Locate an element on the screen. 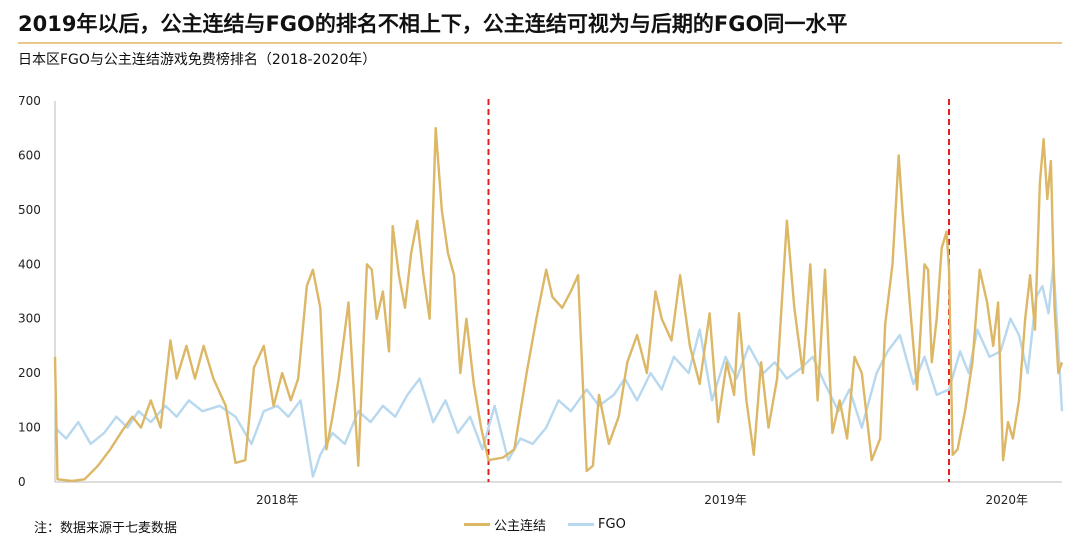 The height and width of the screenshot is (543, 1080). legend-label-princess: 公主连结 is located at coordinates (520, 526).